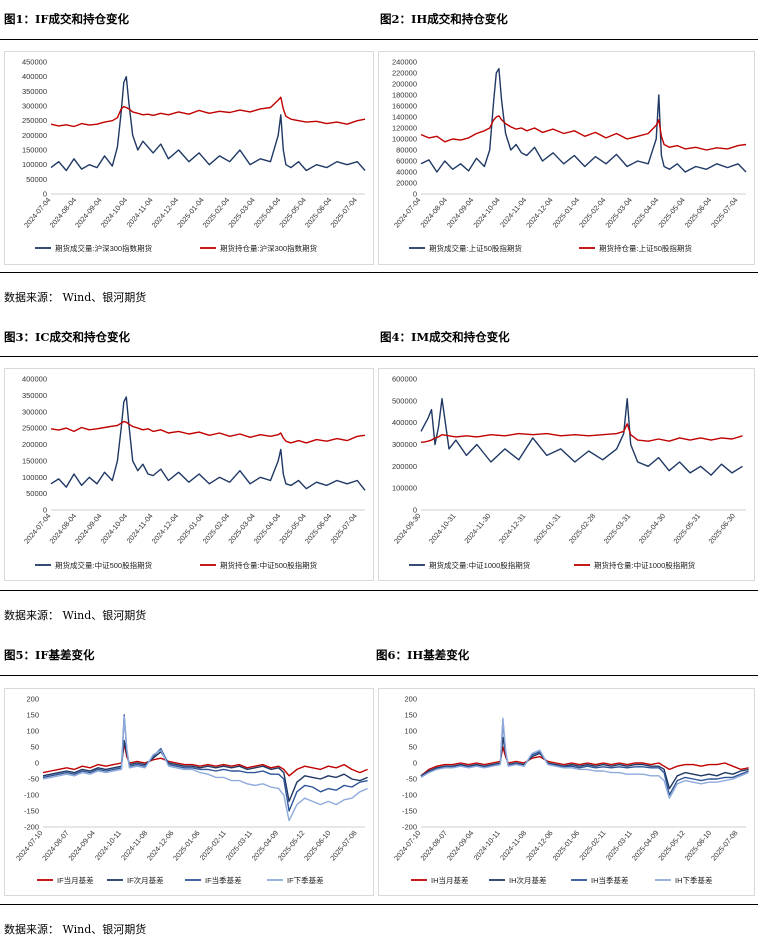 The image size is (761, 940). I want to click on source-note-3: 数据来源： Wind、银河期货, so click(75, 929).